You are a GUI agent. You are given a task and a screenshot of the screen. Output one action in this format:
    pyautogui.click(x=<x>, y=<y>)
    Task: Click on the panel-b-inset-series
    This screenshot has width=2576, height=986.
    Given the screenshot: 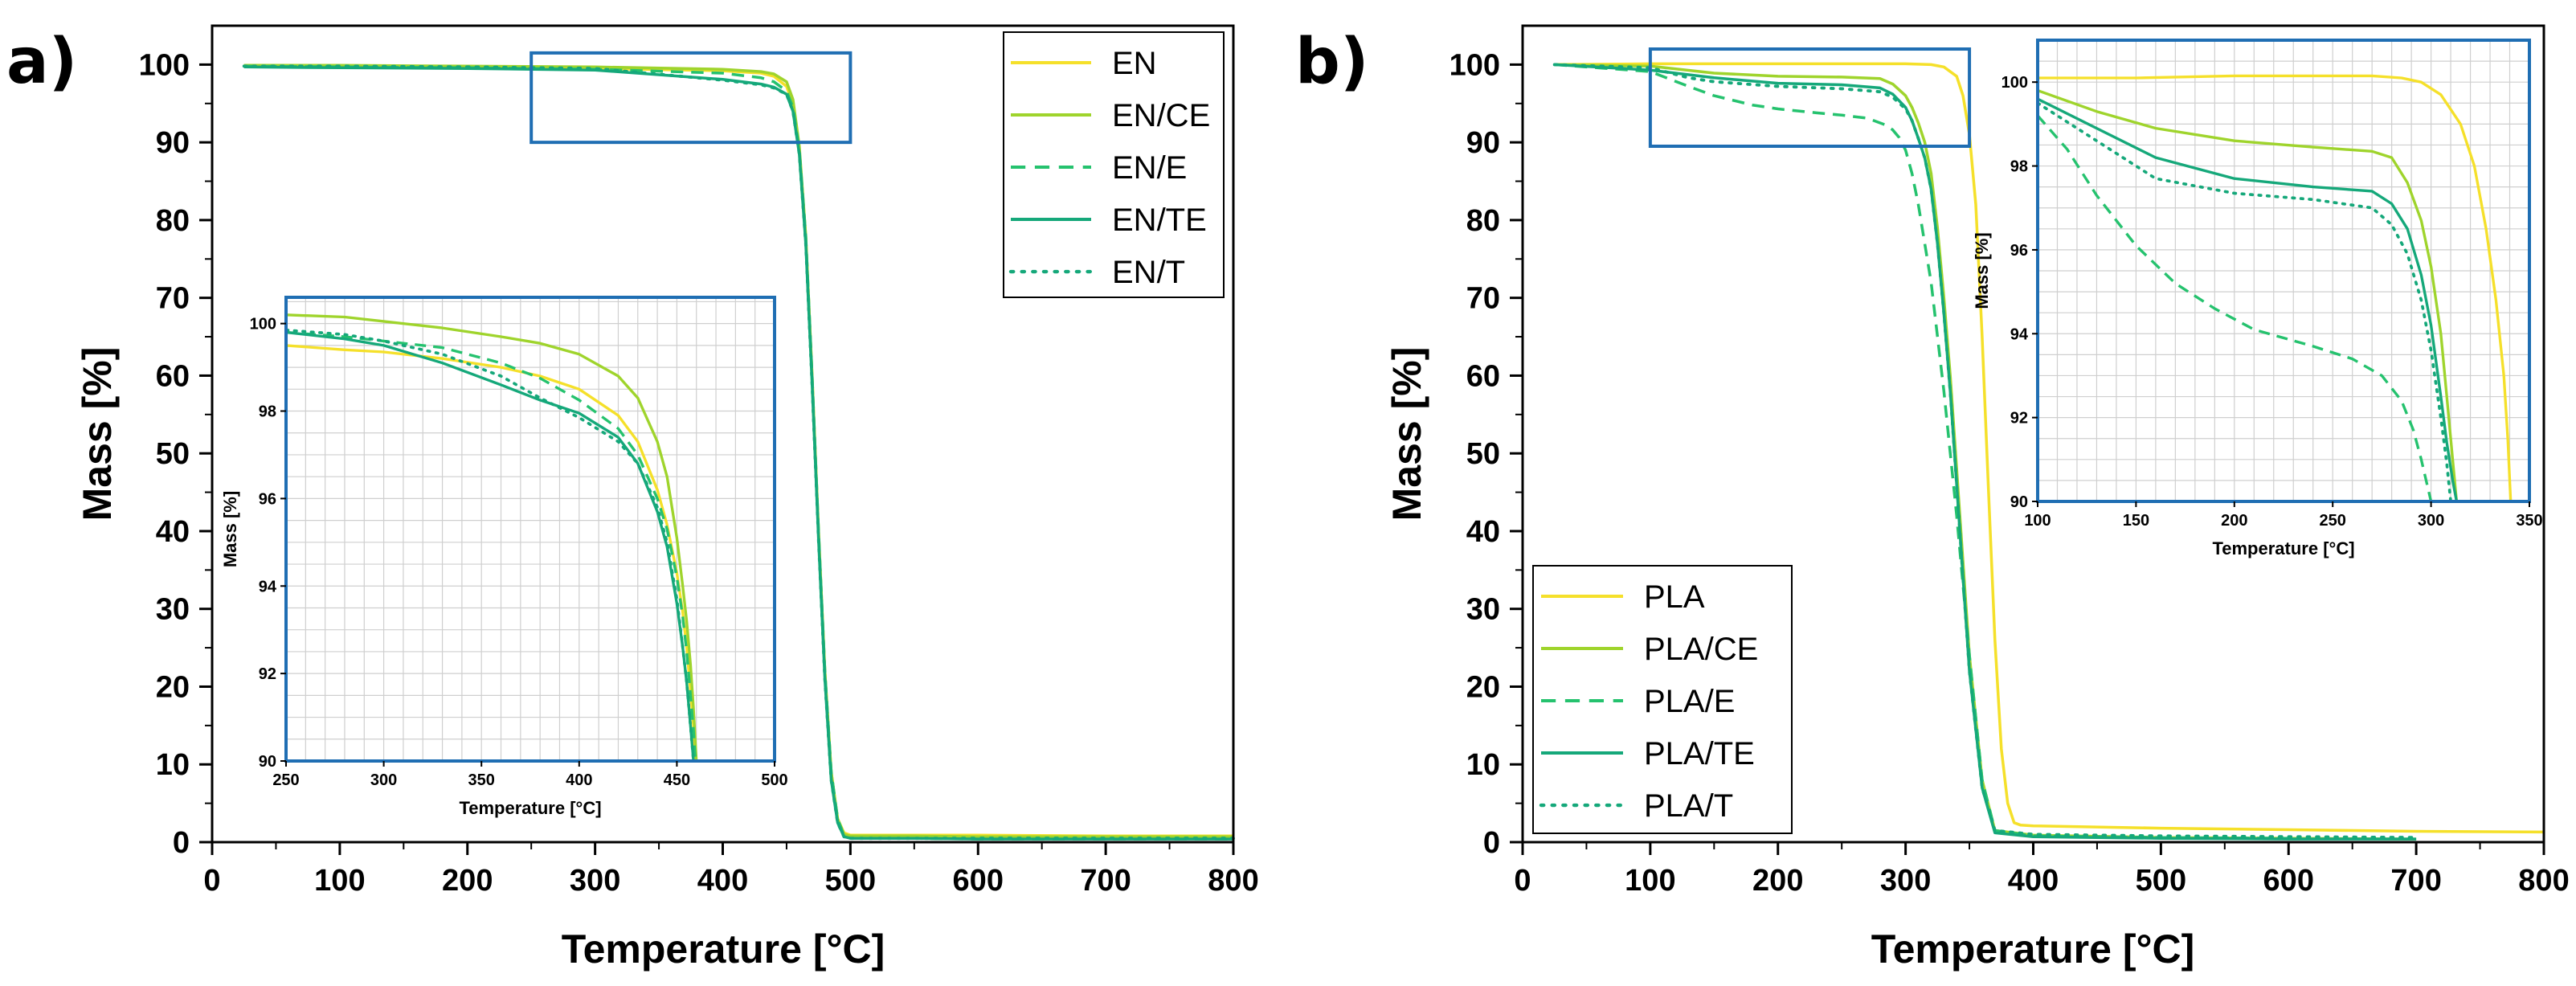 What is the action you would take?
    pyautogui.click(x=2276, y=287)
    